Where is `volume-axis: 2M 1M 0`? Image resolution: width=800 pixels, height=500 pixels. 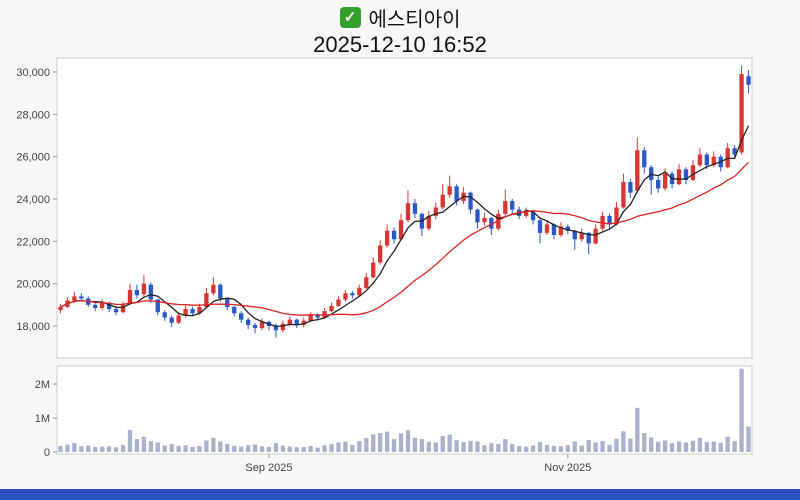
volume-axis: 2M 1M 0 is located at coordinates (46, 419).